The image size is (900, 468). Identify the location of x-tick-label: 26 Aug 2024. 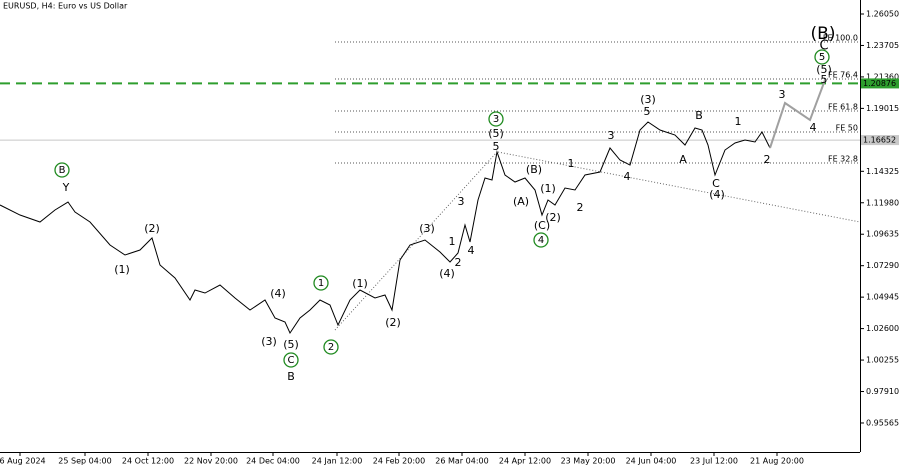
(23, 461).